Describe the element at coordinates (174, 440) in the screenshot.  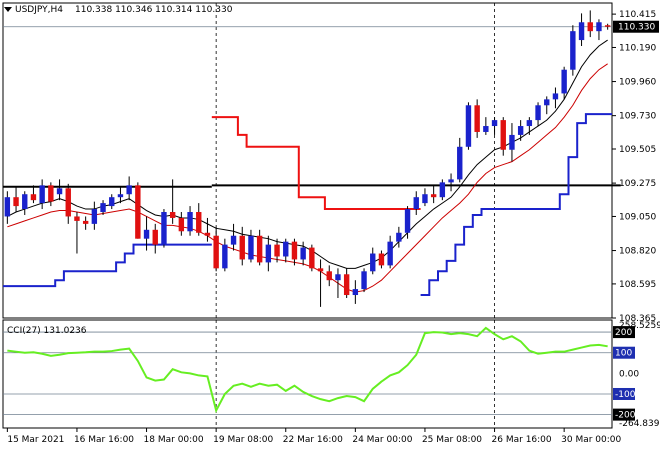
I see `time-tick-label: 18 Mar 00:00` at that location.